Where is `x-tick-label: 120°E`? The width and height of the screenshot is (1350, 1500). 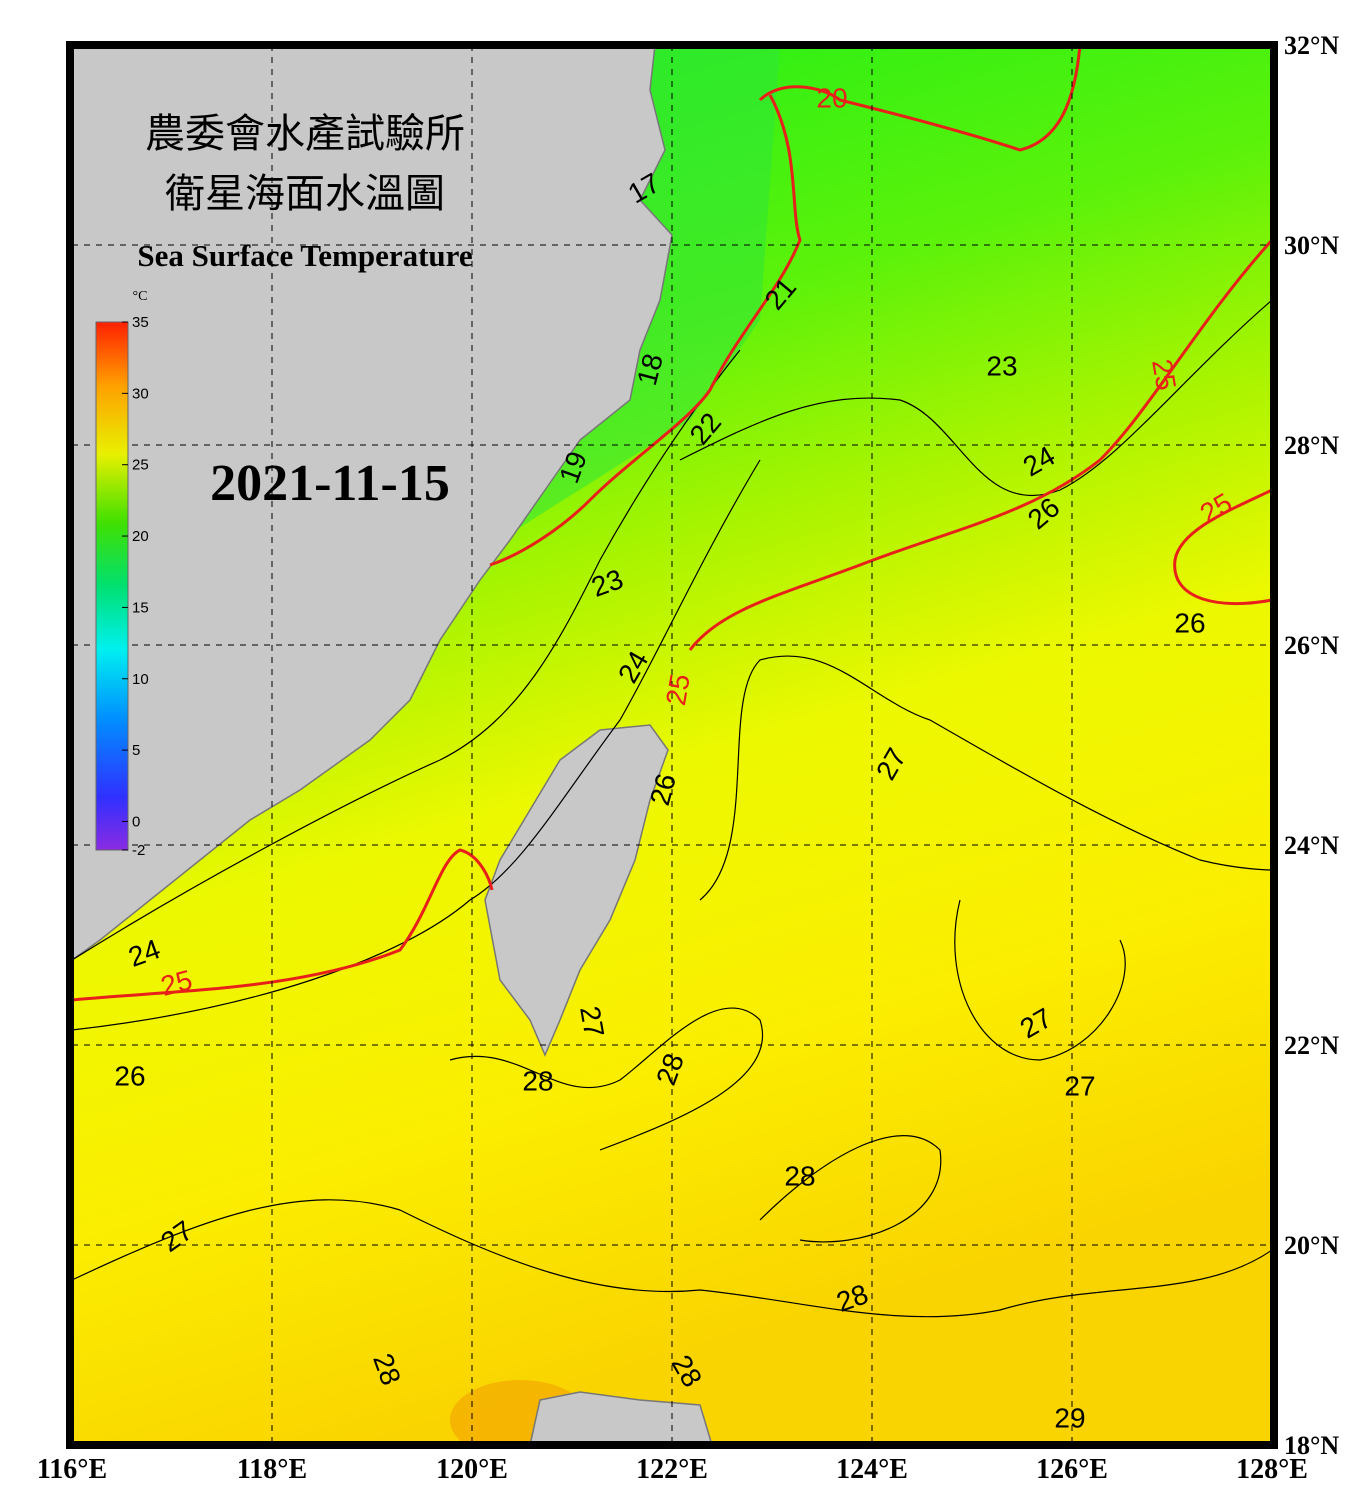
x-tick-label: 120°E is located at coordinates (472, 1469).